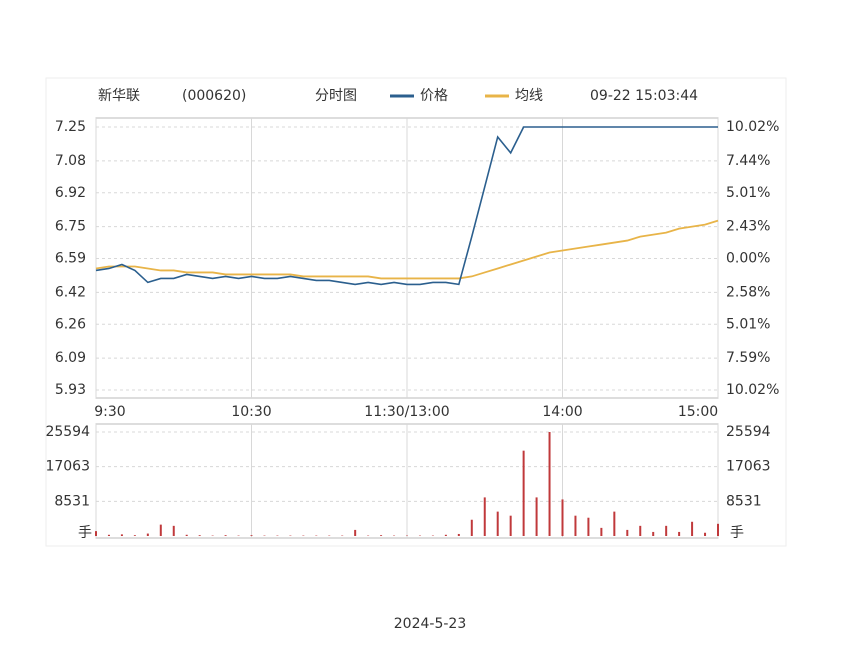  I want to click on x-tick-label: 14:00, so click(562, 412).